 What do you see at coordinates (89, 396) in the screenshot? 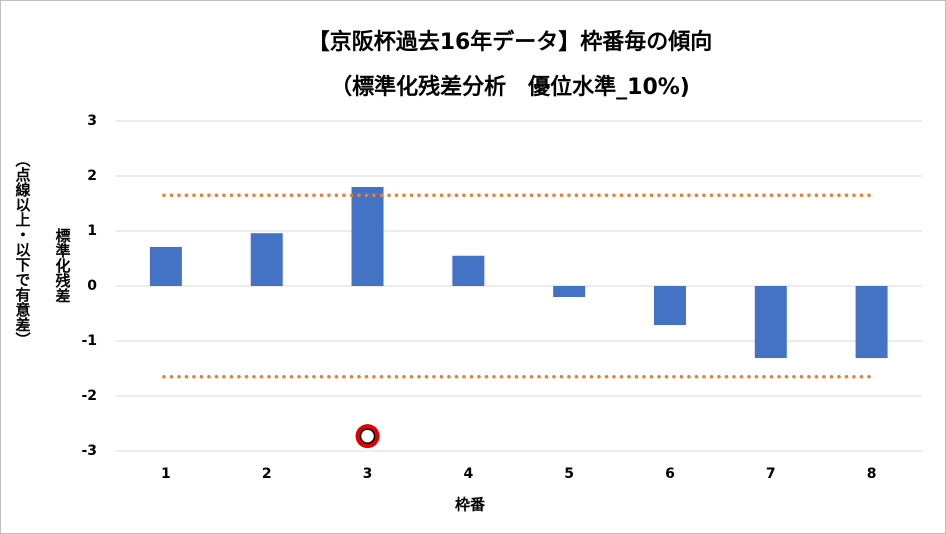
I see `y-tick-label: -2` at bounding box center [89, 396].